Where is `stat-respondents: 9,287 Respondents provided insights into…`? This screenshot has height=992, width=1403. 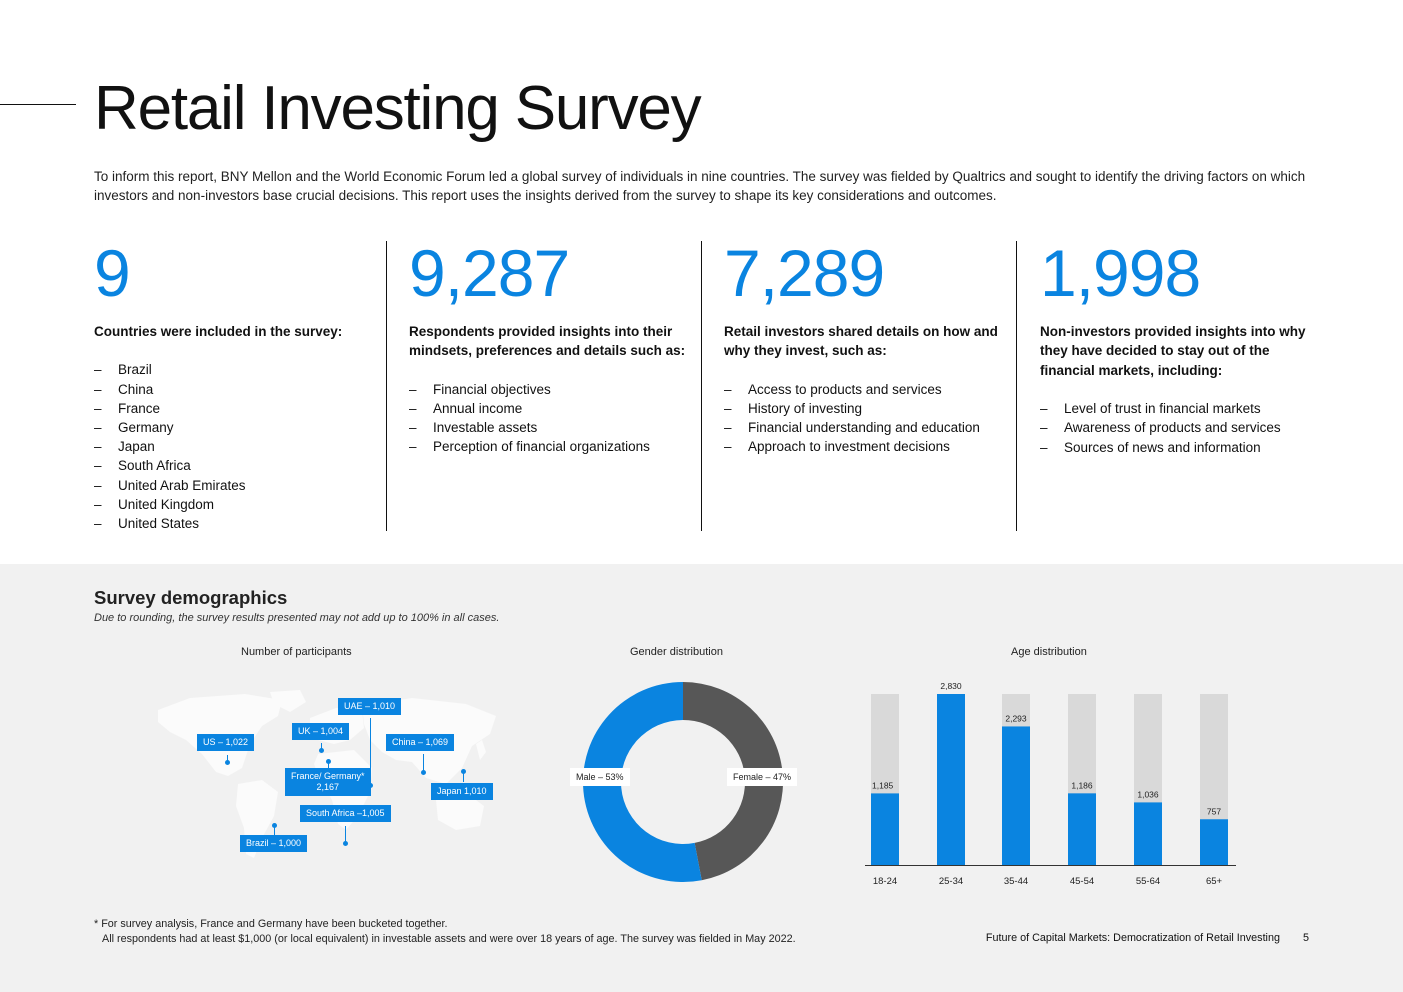 stat-respondents: 9,287 Respondents provided insights into… is located at coordinates (549, 347).